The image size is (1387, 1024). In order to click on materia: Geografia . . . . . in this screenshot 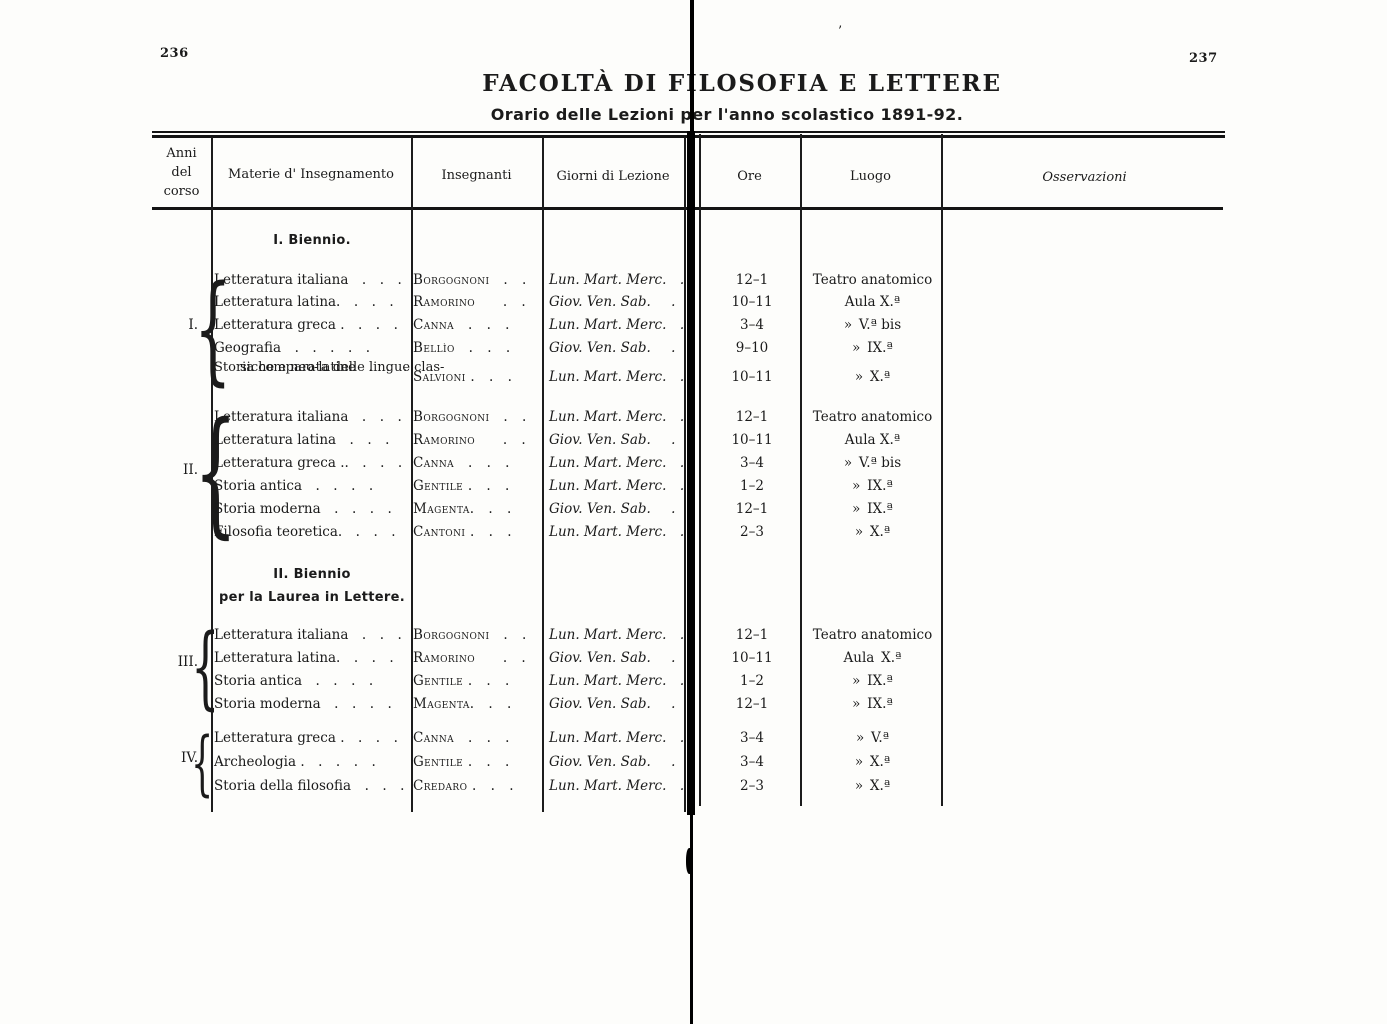, I will do `click(292, 348)`.